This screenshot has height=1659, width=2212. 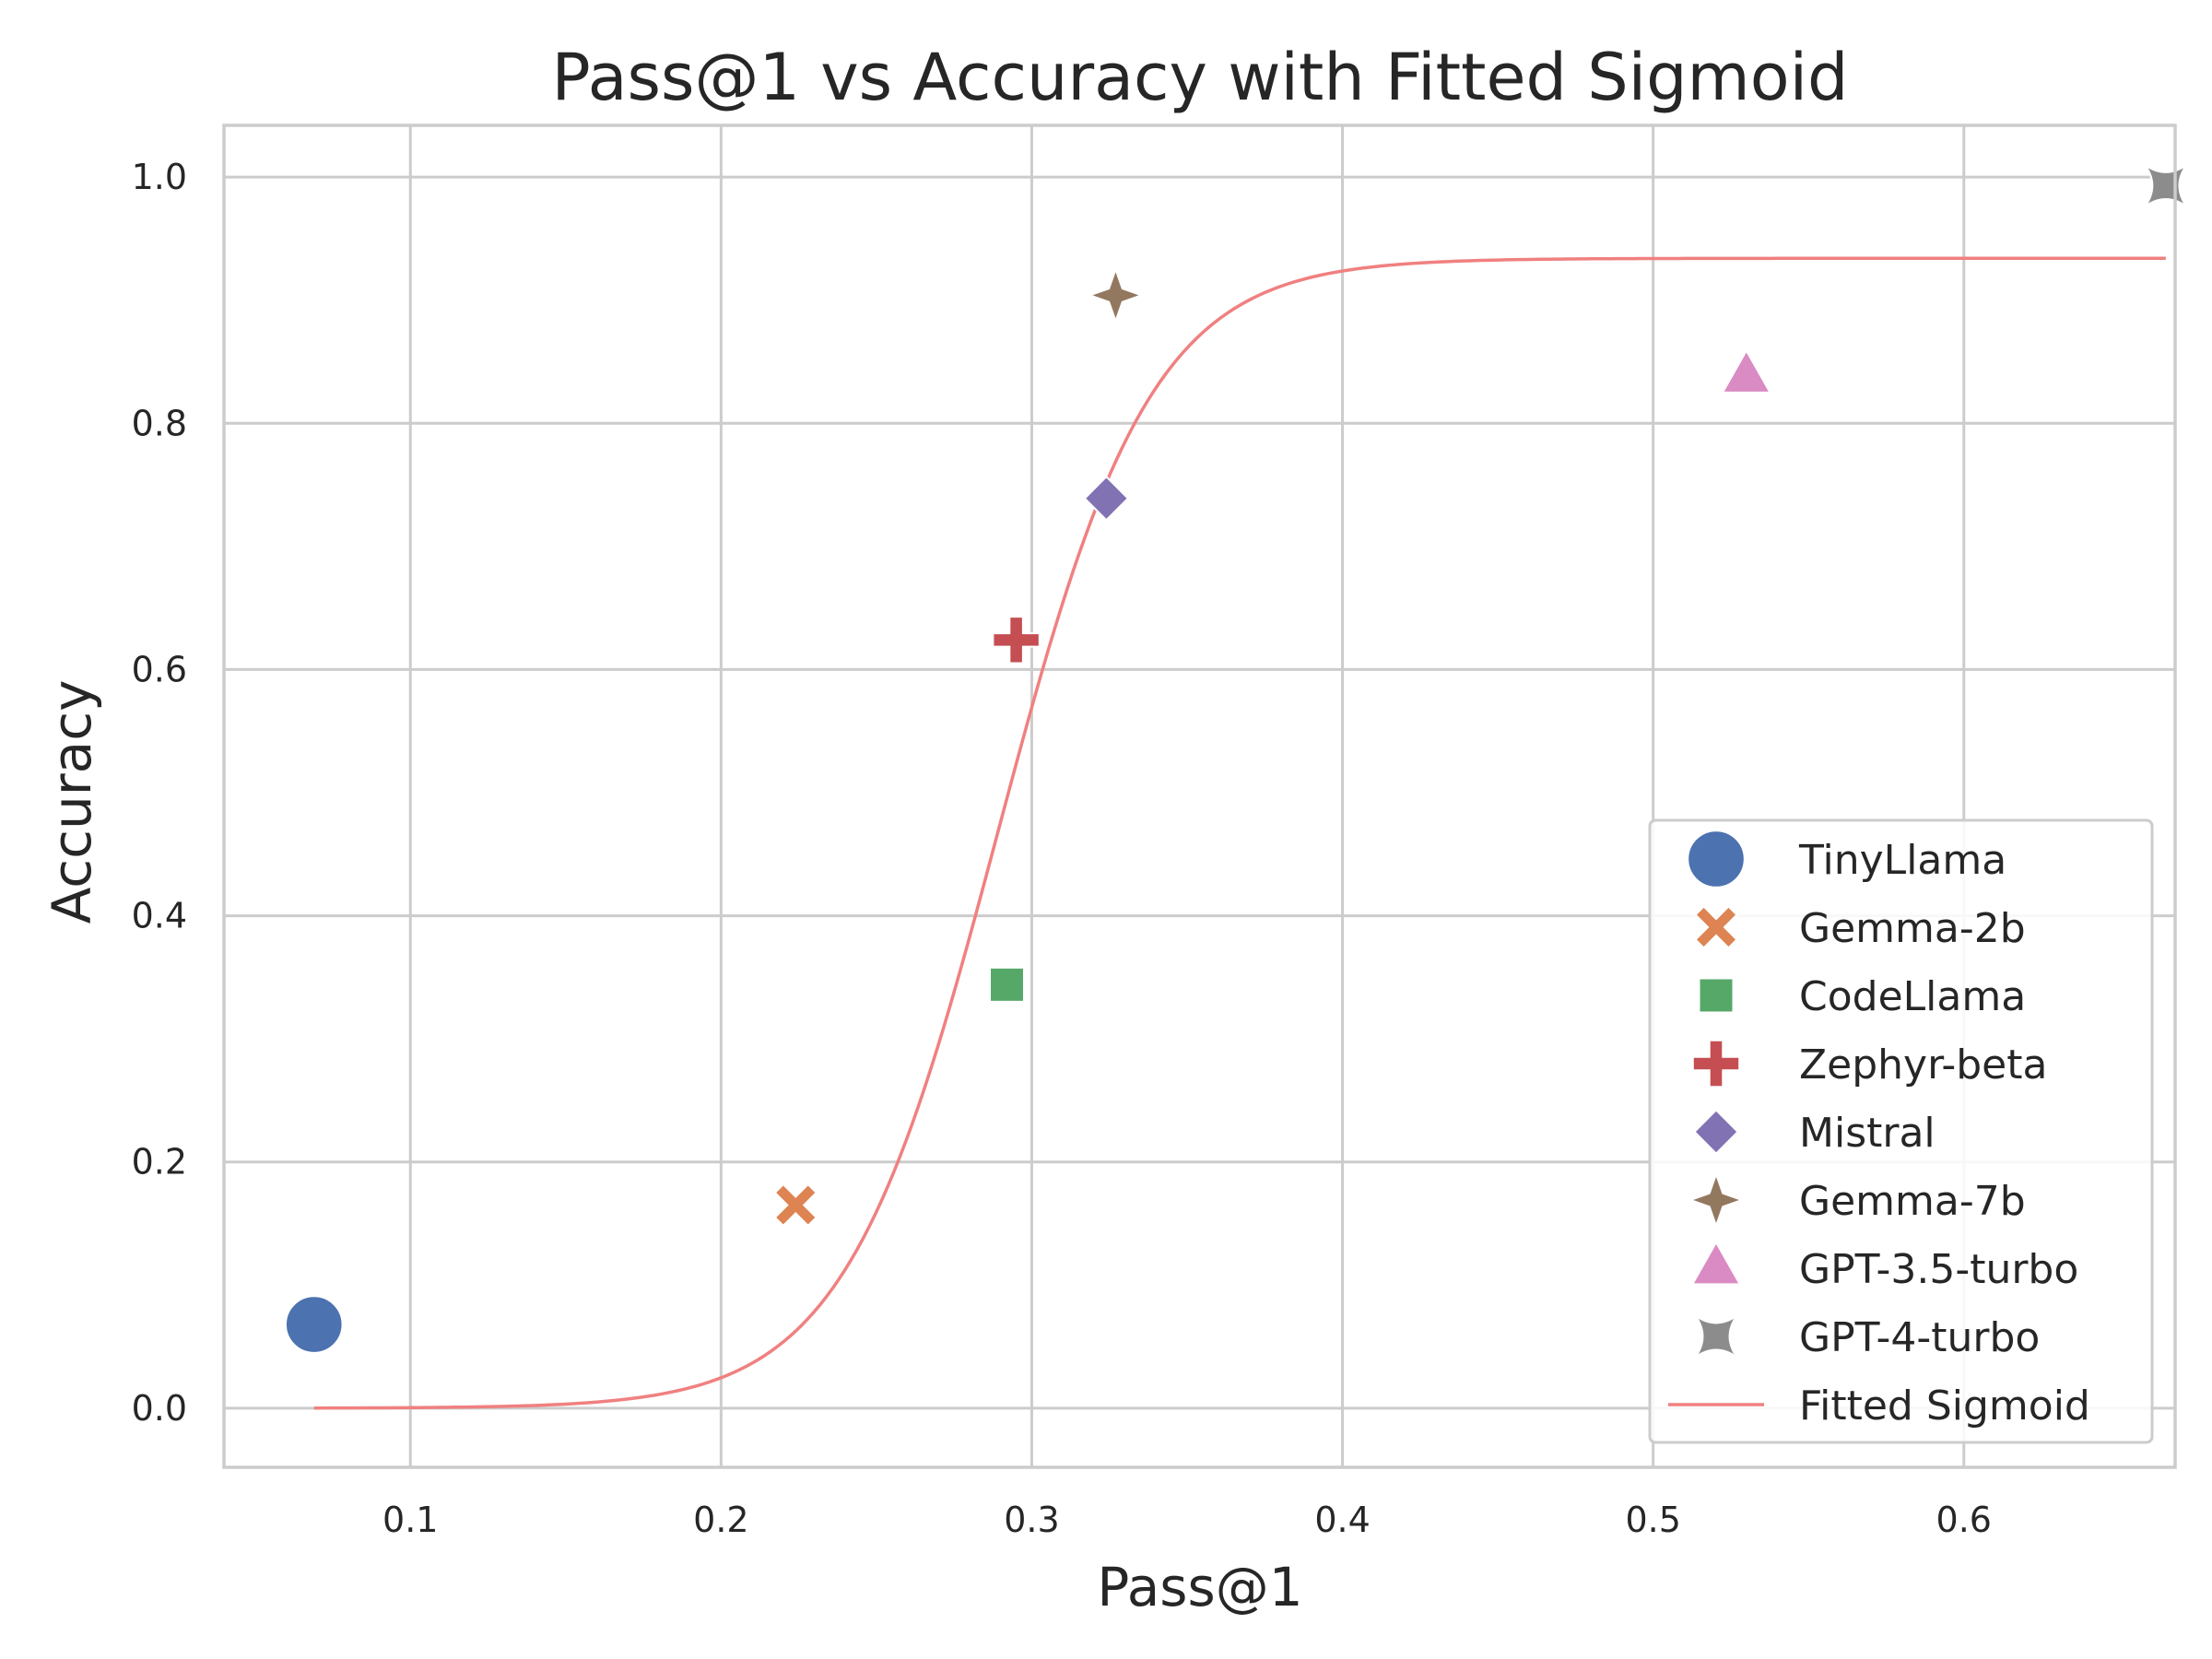 I want to click on legend-box, so click(x=1901, y=1131).